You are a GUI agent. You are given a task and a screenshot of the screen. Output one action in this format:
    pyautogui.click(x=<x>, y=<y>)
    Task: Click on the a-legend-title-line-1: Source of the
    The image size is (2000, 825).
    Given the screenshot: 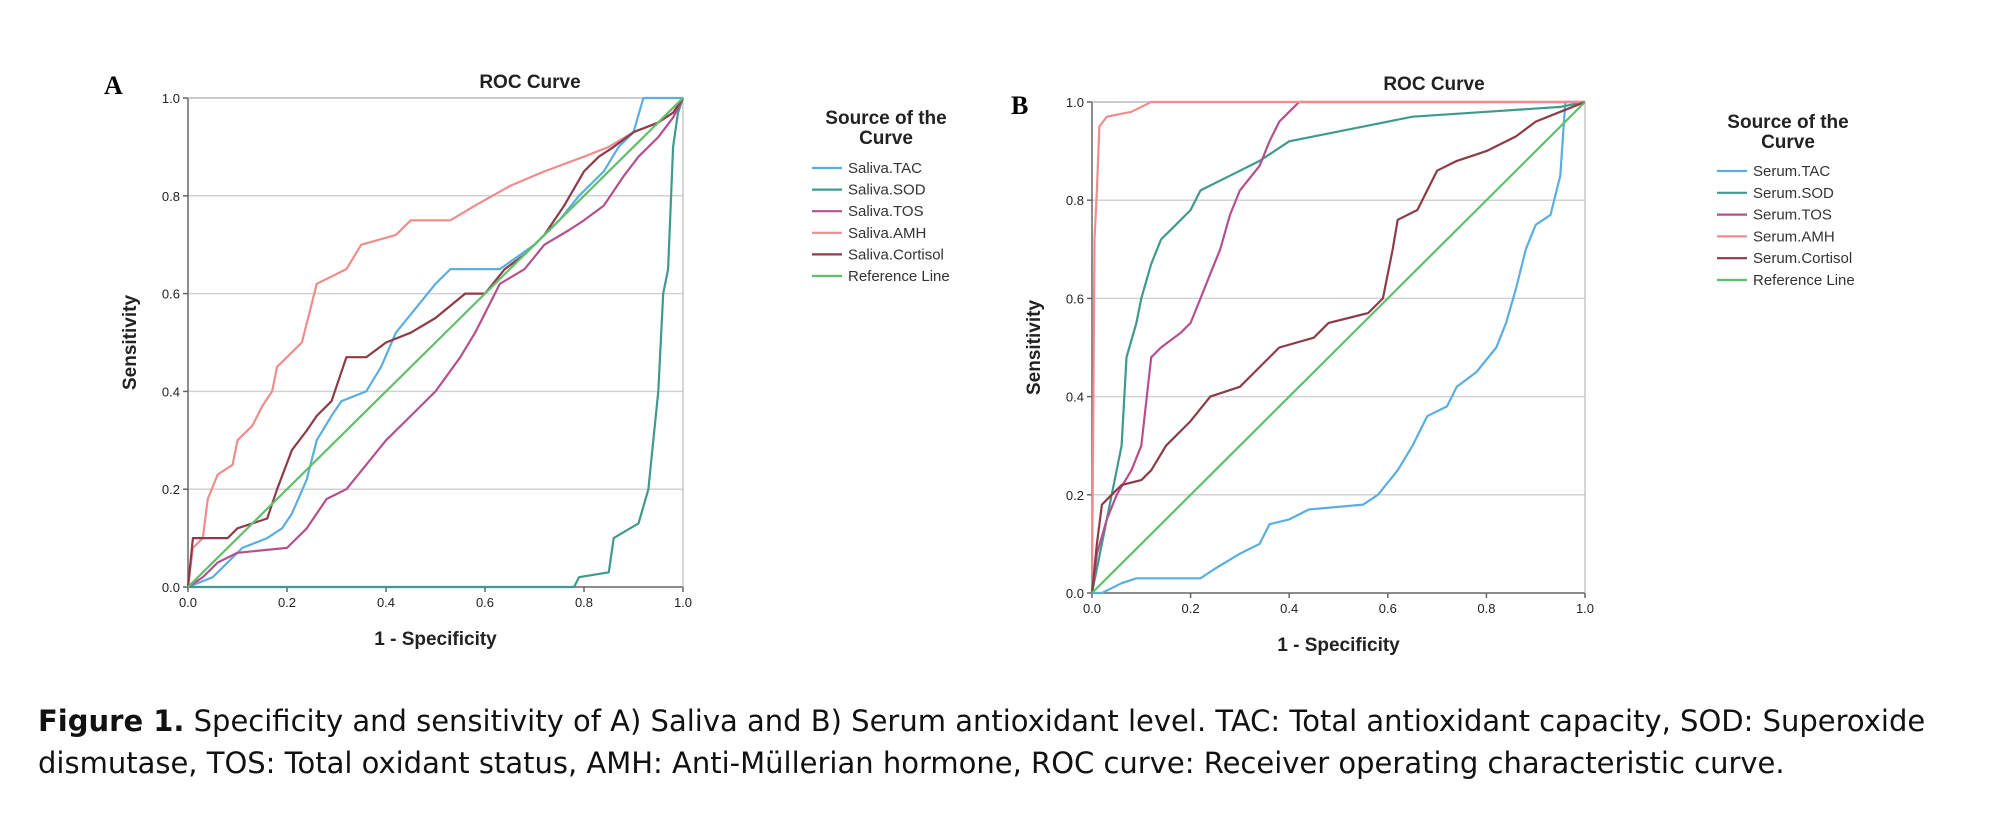 What is the action you would take?
    pyautogui.click(x=885, y=118)
    